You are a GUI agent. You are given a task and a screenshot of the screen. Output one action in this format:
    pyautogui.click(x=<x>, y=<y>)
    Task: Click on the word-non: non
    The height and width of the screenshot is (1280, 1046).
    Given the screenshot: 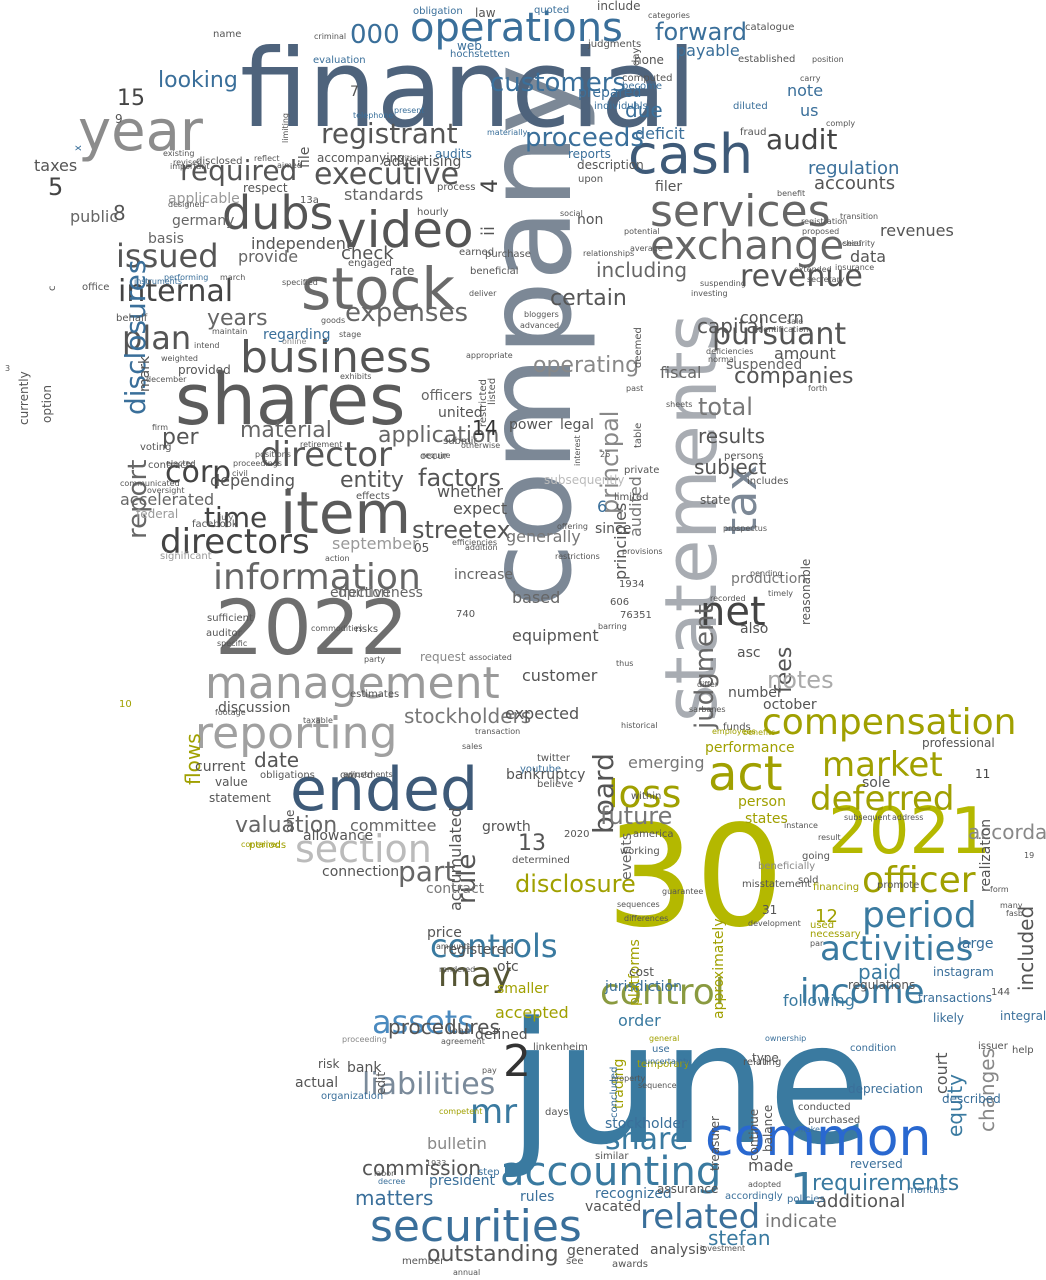 What is the action you would take?
    pyautogui.click(x=590, y=220)
    